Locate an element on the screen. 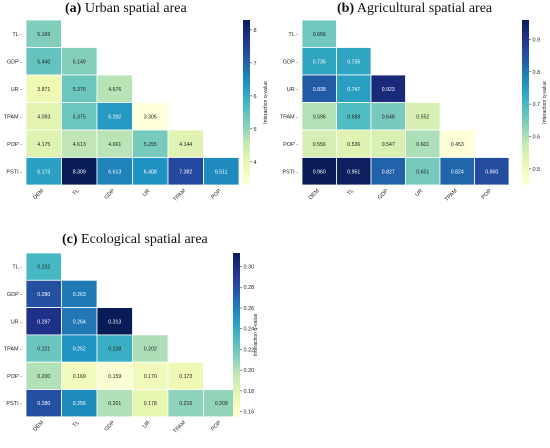 This screenshot has width=550, height=448. cell-POP-DEM is located at coordinates (43, 375).